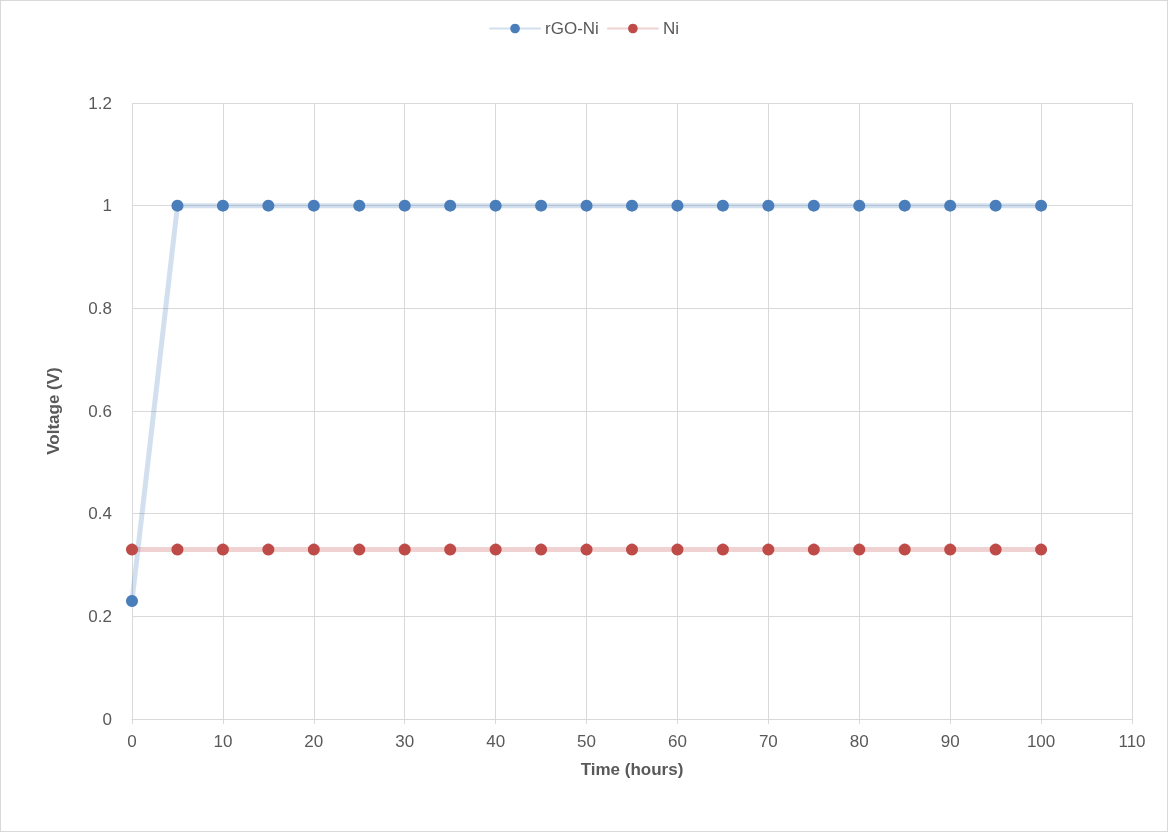 The height and width of the screenshot is (832, 1168). Describe the element at coordinates (1041, 741) in the screenshot. I see `x-tick-label: 100` at that location.